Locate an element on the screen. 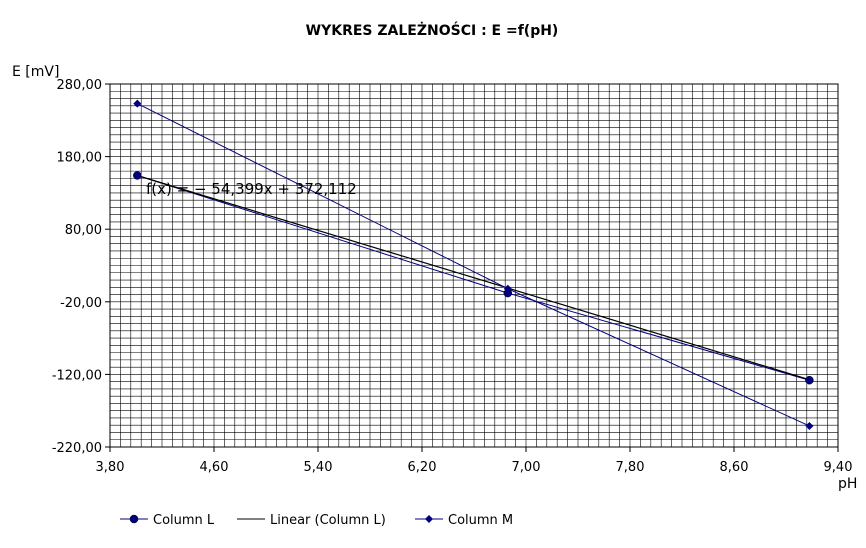  legend-column-l-label: Column L is located at coordinates (184, 520).